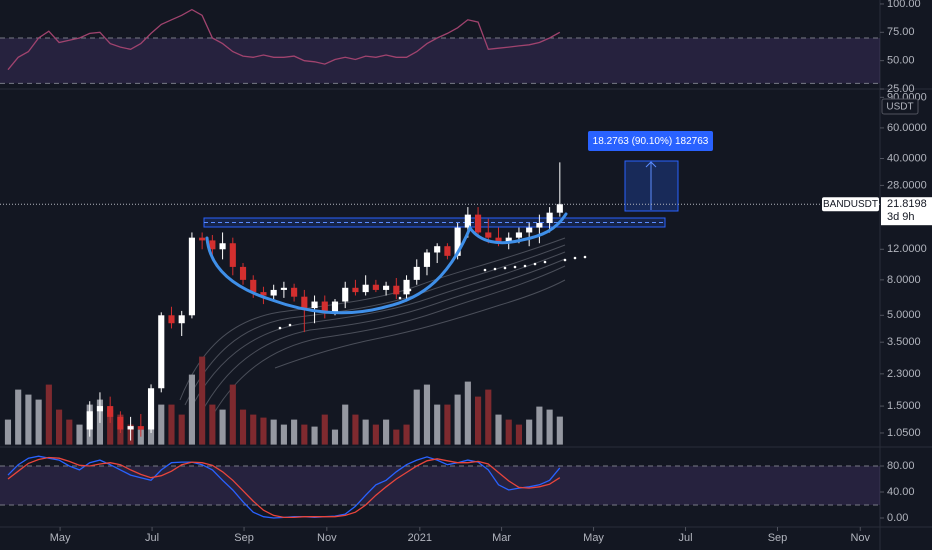 The image size is (932, 550). Describe the element at coordinates (850, 204) in the screenshot. I see `symbol-box` at that location.